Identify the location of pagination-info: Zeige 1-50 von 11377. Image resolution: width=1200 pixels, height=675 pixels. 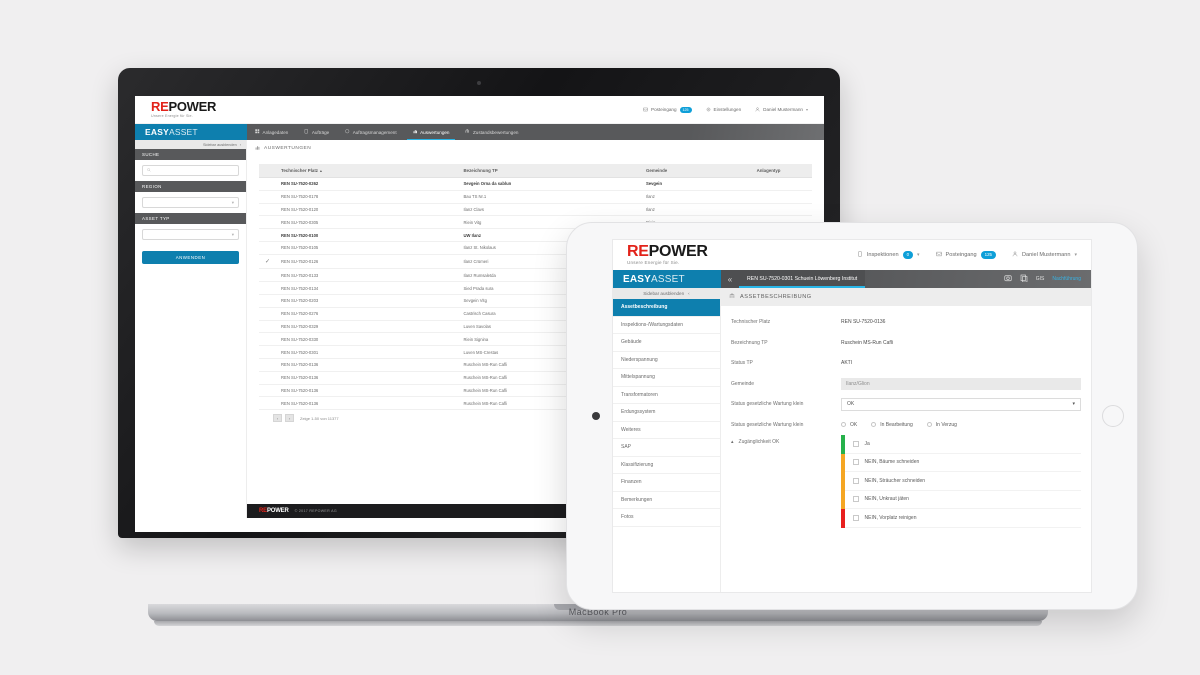
(319, 418).